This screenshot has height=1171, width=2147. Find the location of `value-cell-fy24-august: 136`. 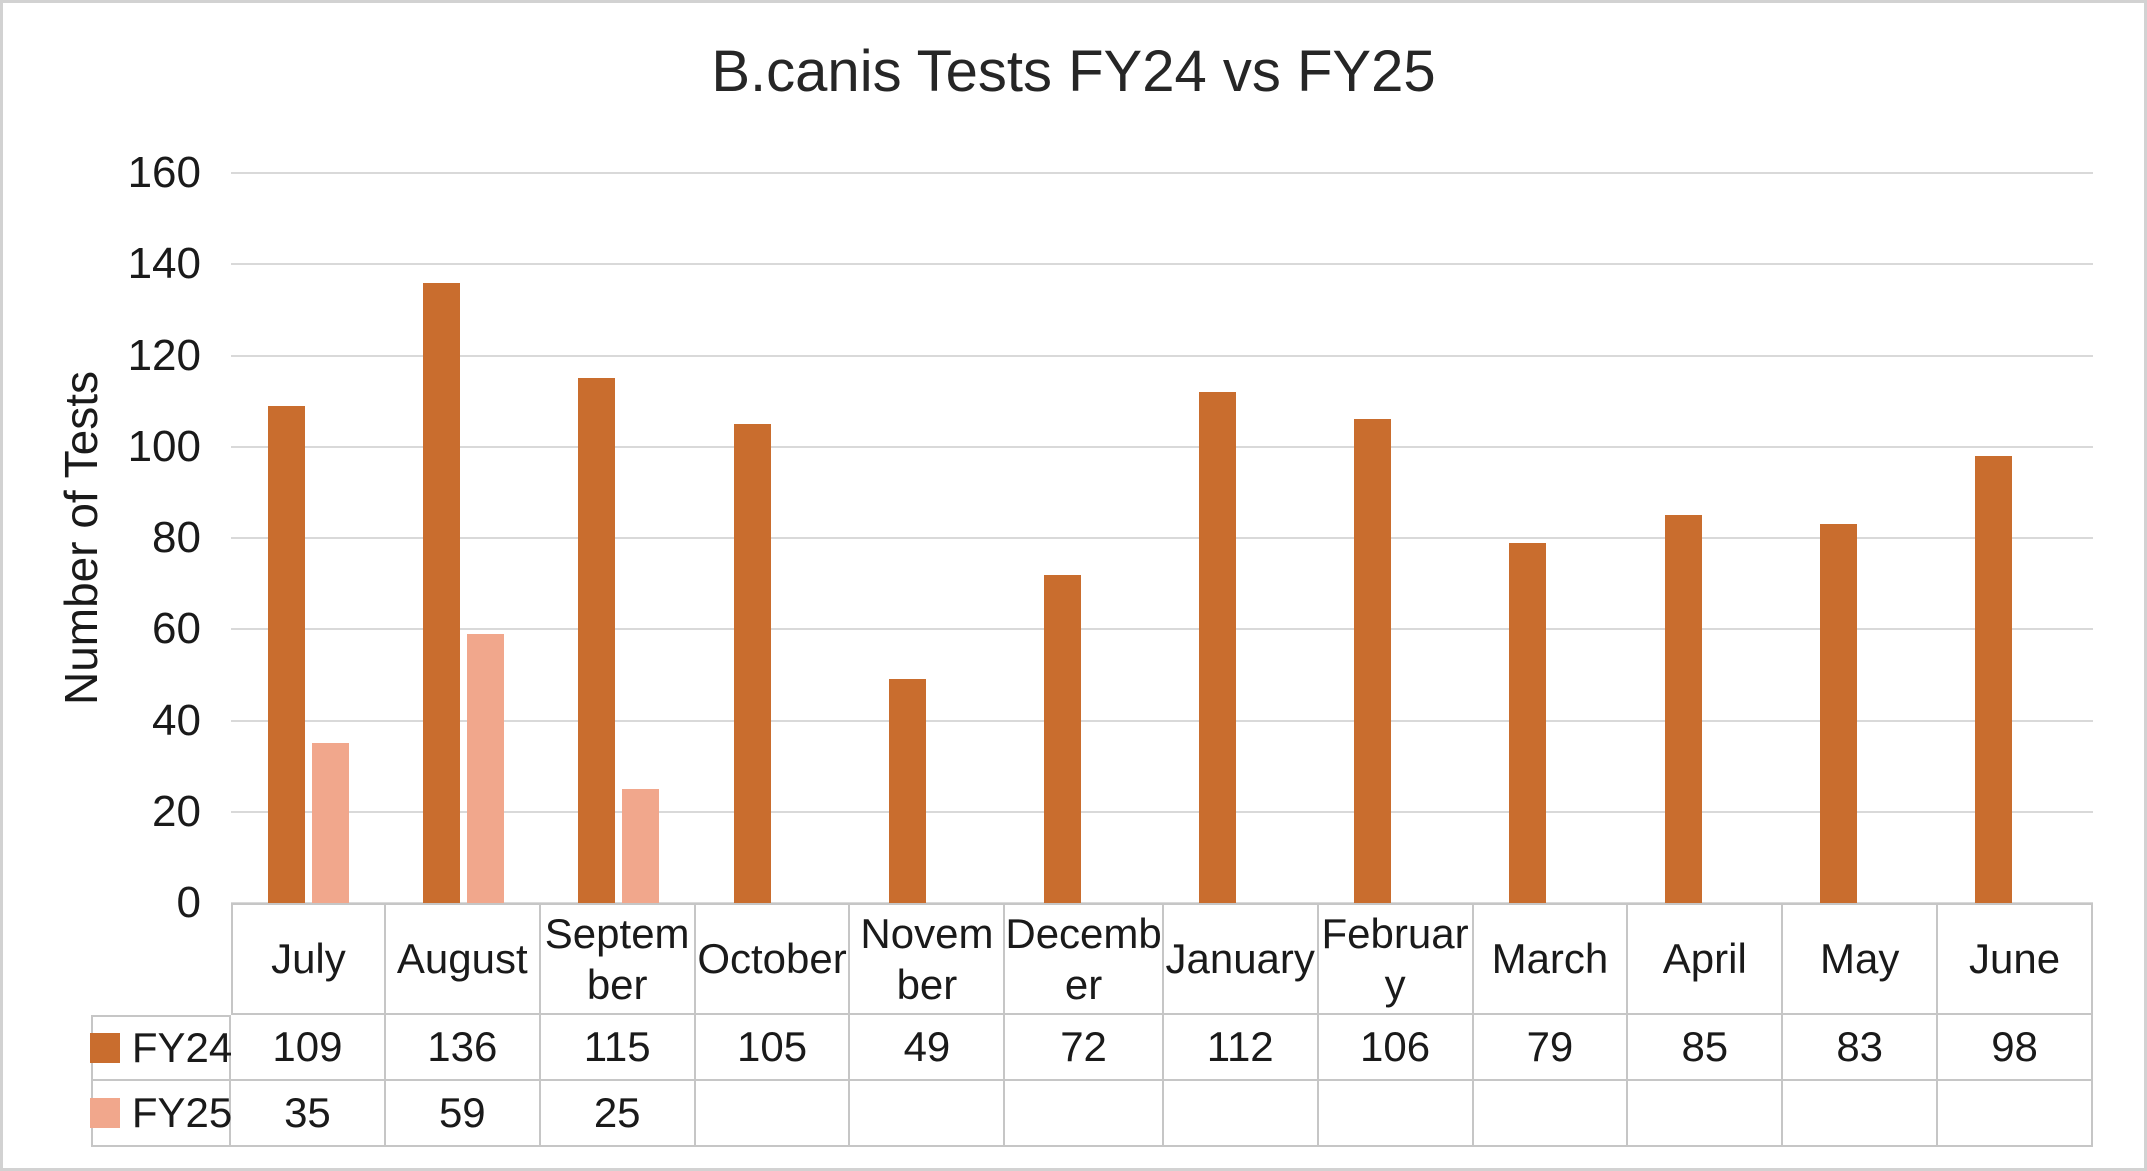

value-cell-fy24-august: 136 is located at coordinates (463, 1048).